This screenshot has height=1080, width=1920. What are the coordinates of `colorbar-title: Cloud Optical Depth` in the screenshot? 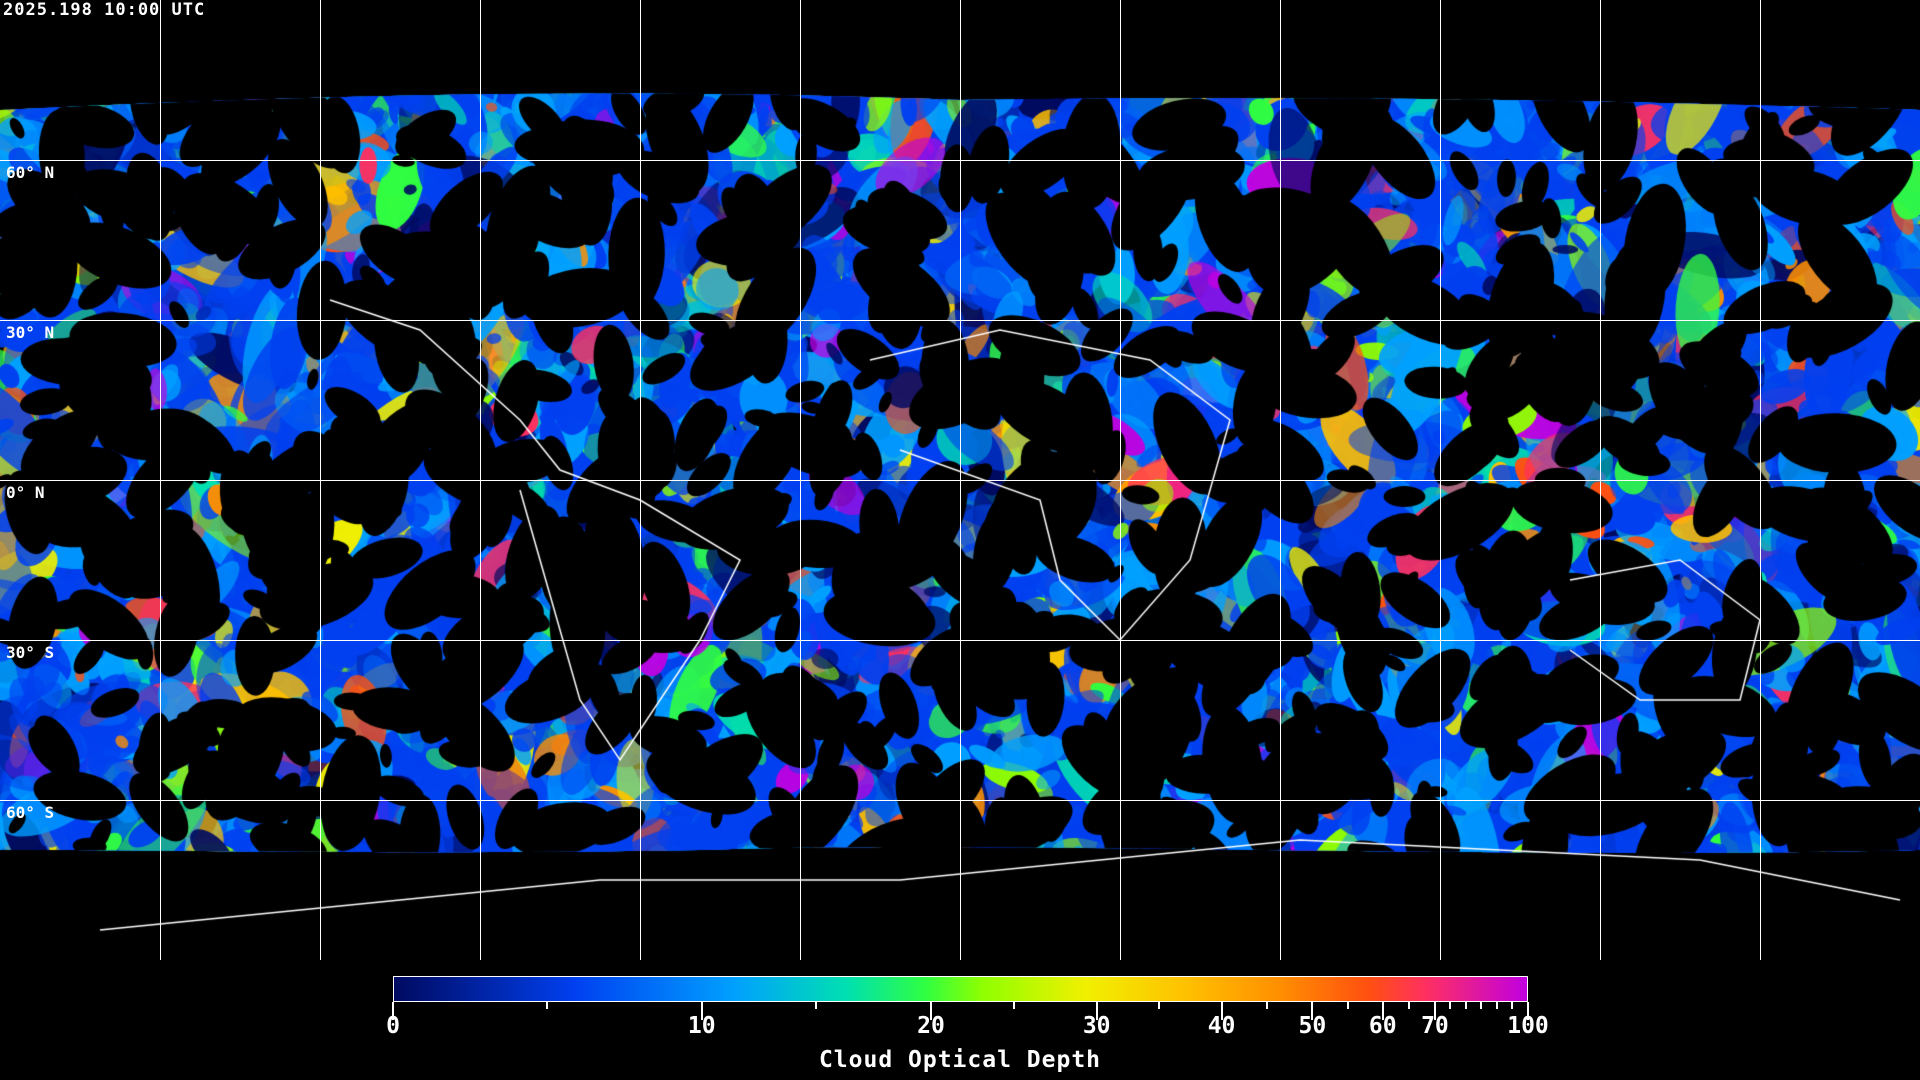 It's located at (960, 1060).